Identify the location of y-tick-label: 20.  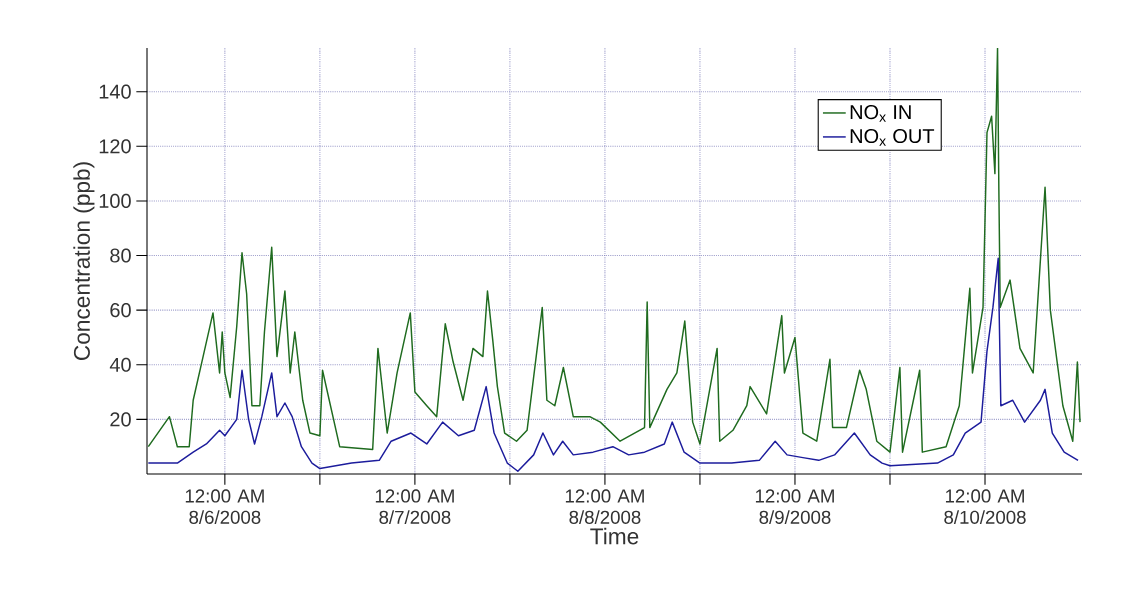
(120, 419).